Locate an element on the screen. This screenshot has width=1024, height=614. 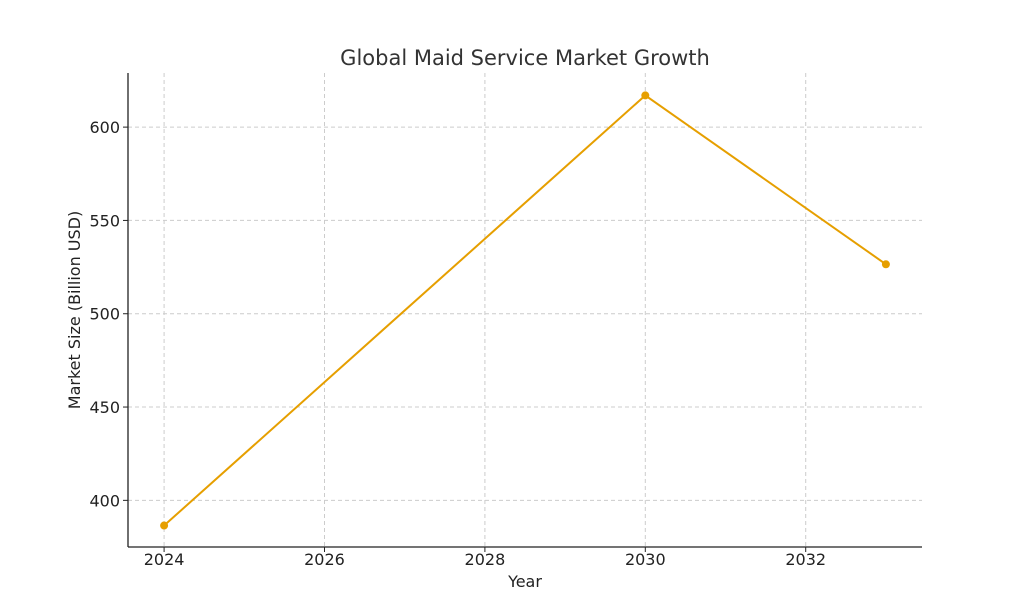
y-axis-label: Market Size (Billion USD) is located at coordinates (74, 310).